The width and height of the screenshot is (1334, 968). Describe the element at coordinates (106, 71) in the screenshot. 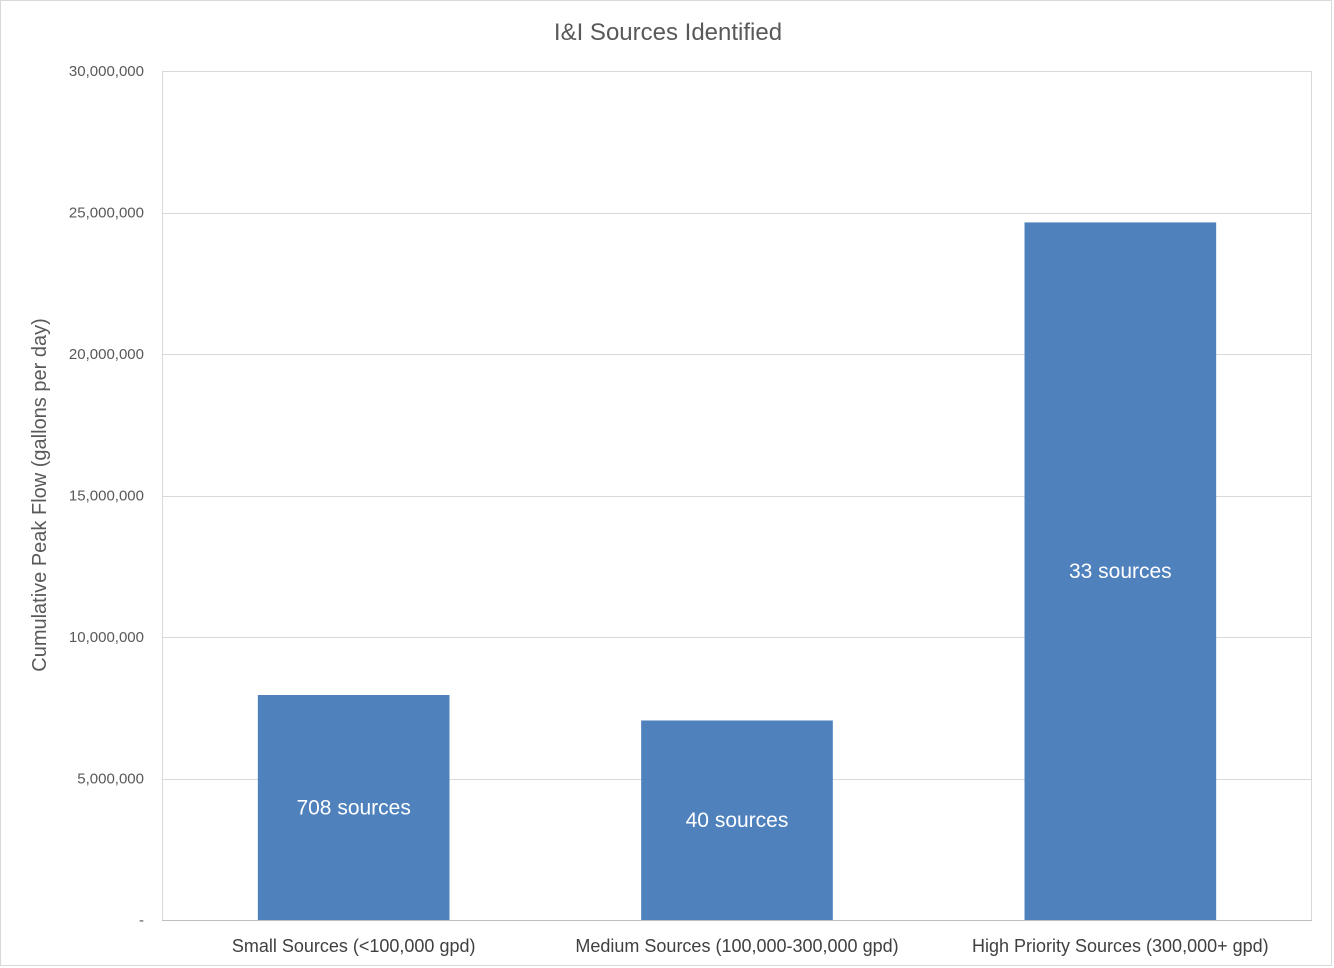

I see `y-tick-label: 30,000,000` at that location.